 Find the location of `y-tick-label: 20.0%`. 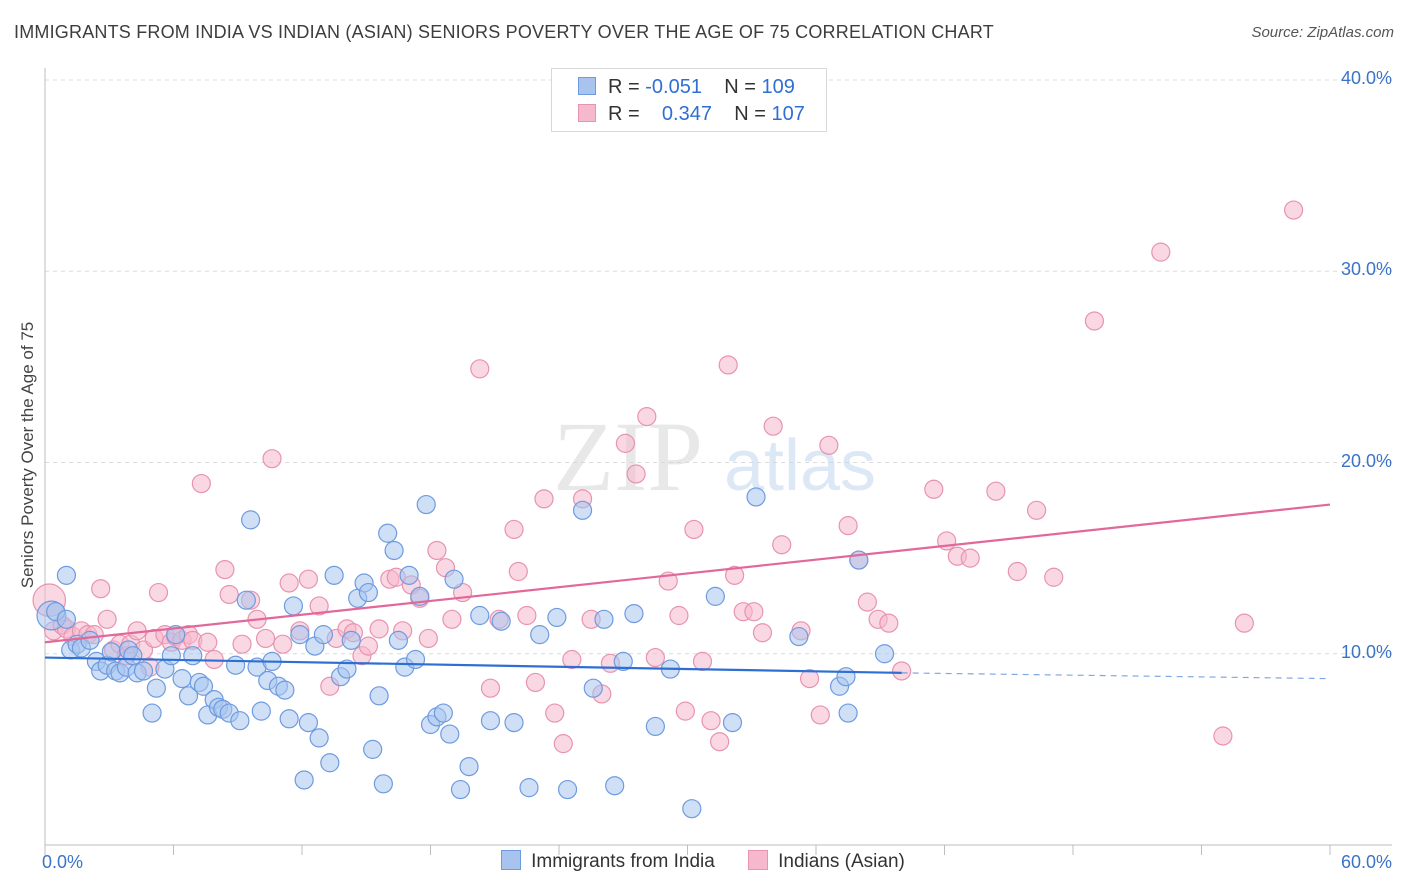

y-tick-label: 20.0% is located at coordinates (1366, 460).